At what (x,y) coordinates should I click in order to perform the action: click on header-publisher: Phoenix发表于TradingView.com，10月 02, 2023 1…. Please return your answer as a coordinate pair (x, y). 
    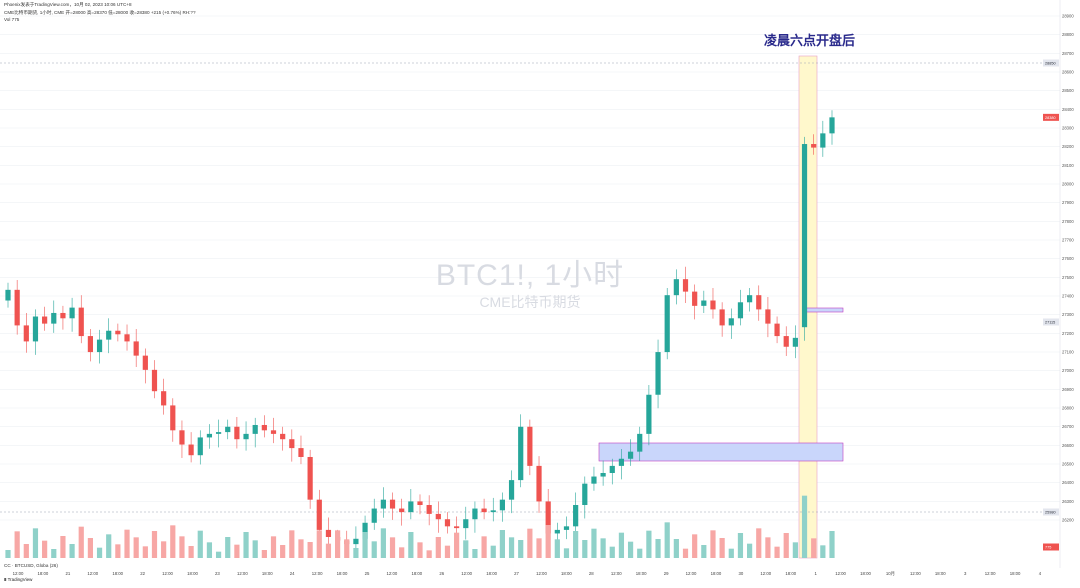
    Looking at the image, I should click on (68, 4).